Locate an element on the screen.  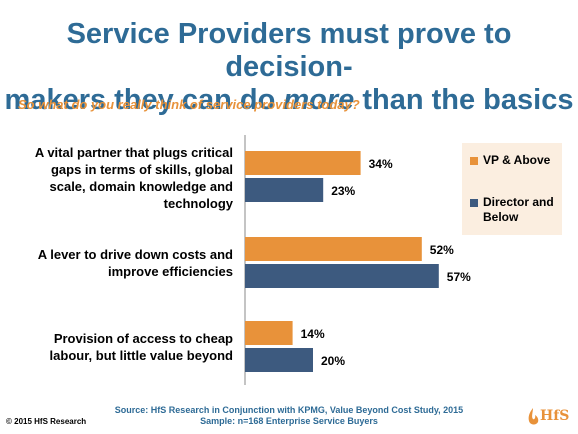
source-line-2: Sample: n=168 Enterprise Service Buyers is located at coordinates (289, 421).